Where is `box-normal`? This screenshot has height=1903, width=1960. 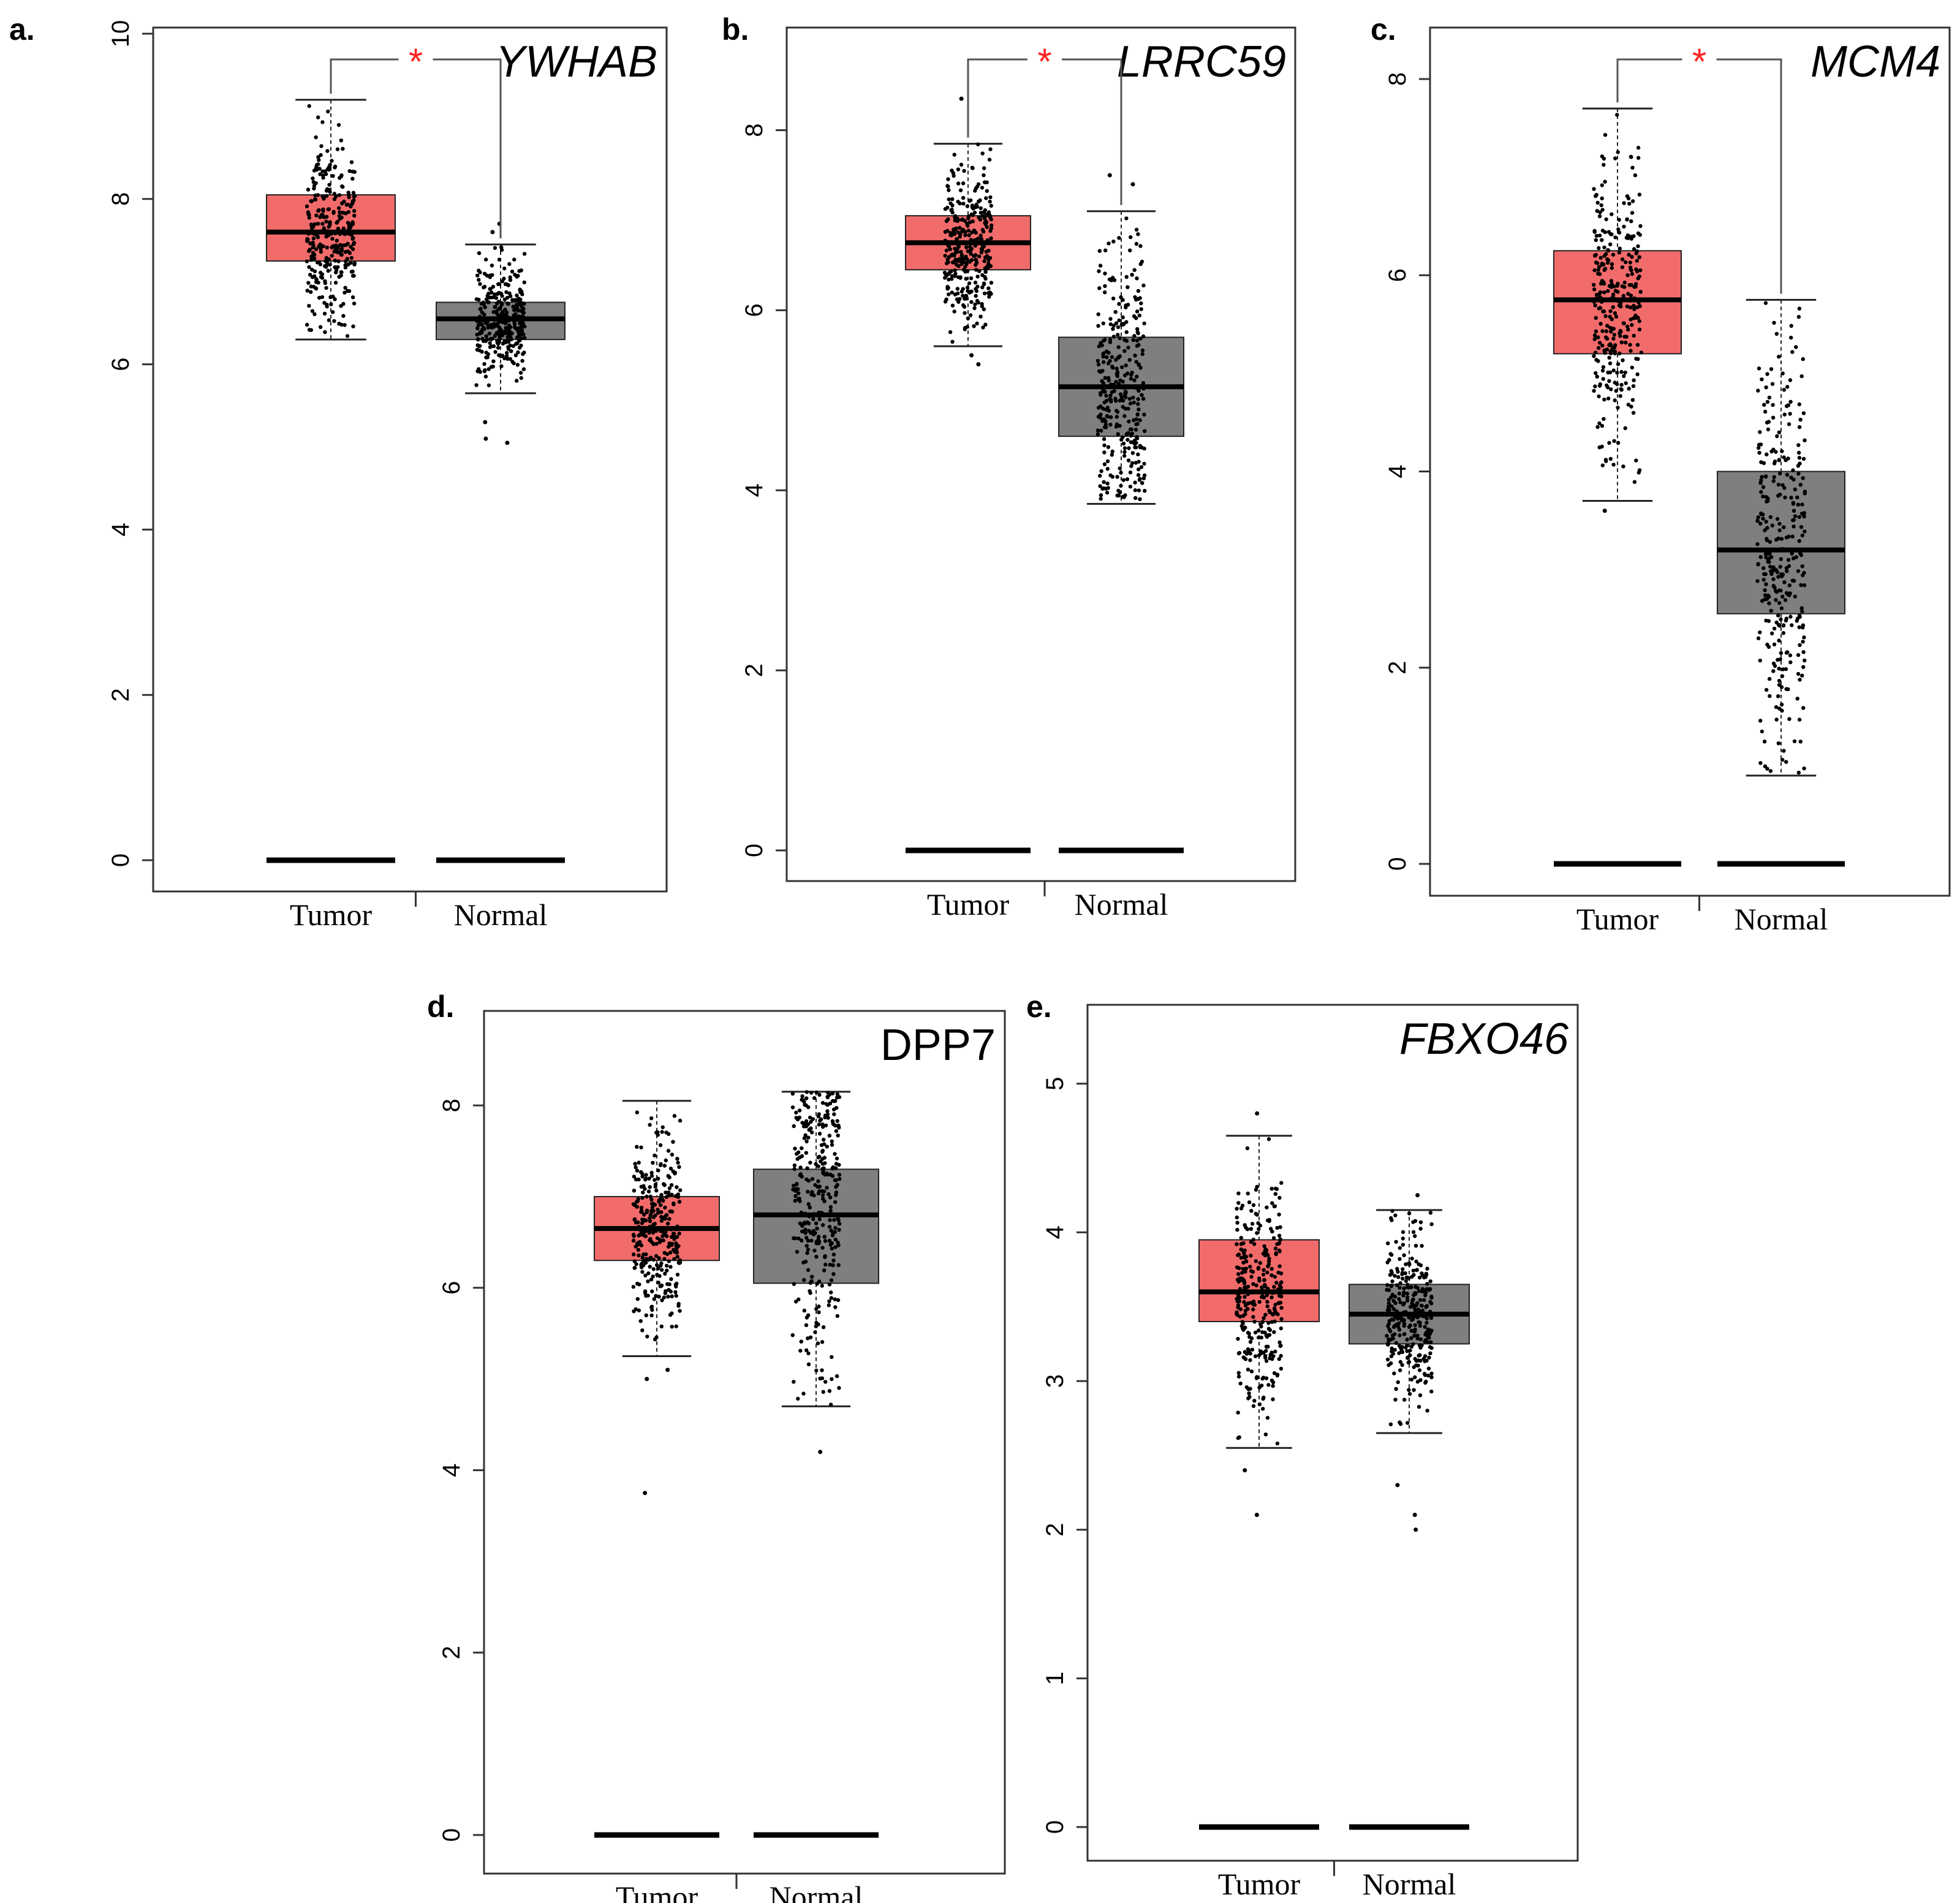
box-normal is located at coordinates (1121, 513).